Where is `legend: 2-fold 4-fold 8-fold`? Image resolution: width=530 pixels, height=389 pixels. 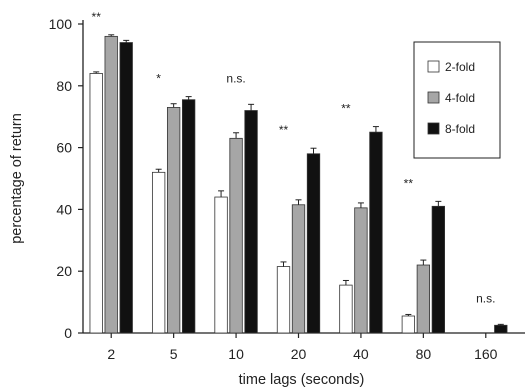 legend: 2-fold 4-fold 8-fold is located at coordinates (457, 100).